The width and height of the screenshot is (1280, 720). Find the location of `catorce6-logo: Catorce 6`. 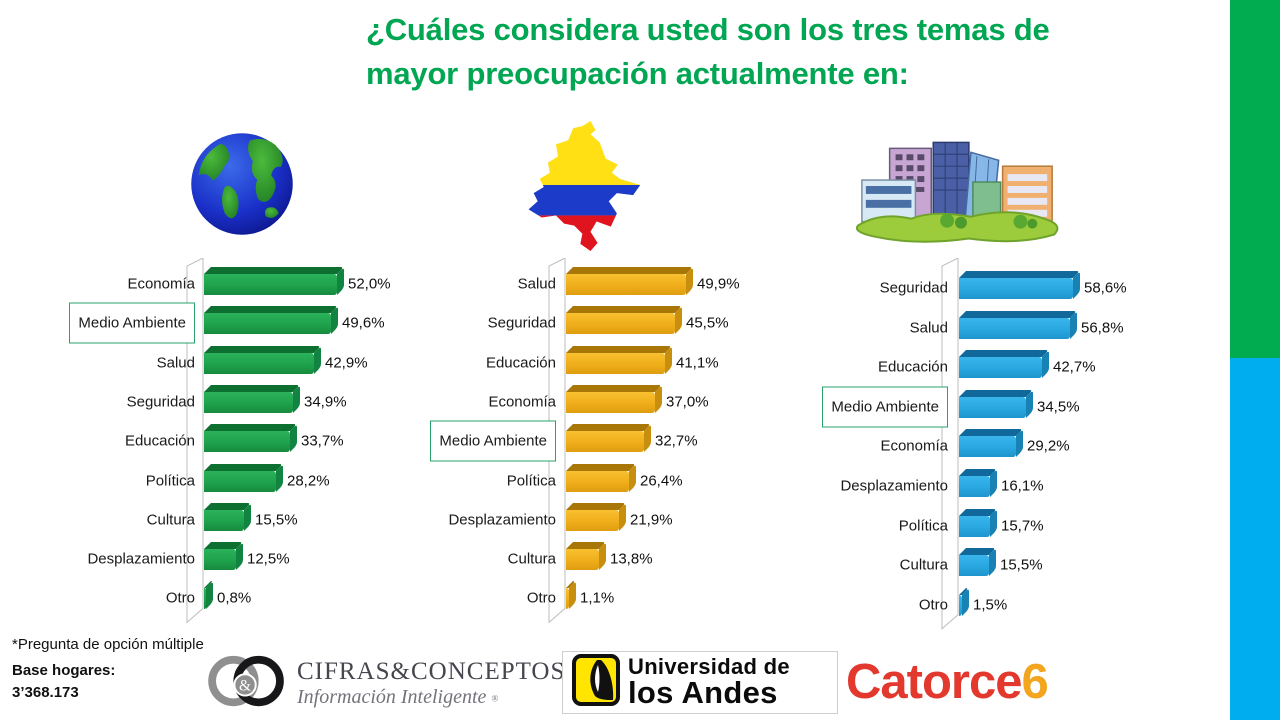

catorce6-logo: Catorce 6 is located at coordinates (947, 682).